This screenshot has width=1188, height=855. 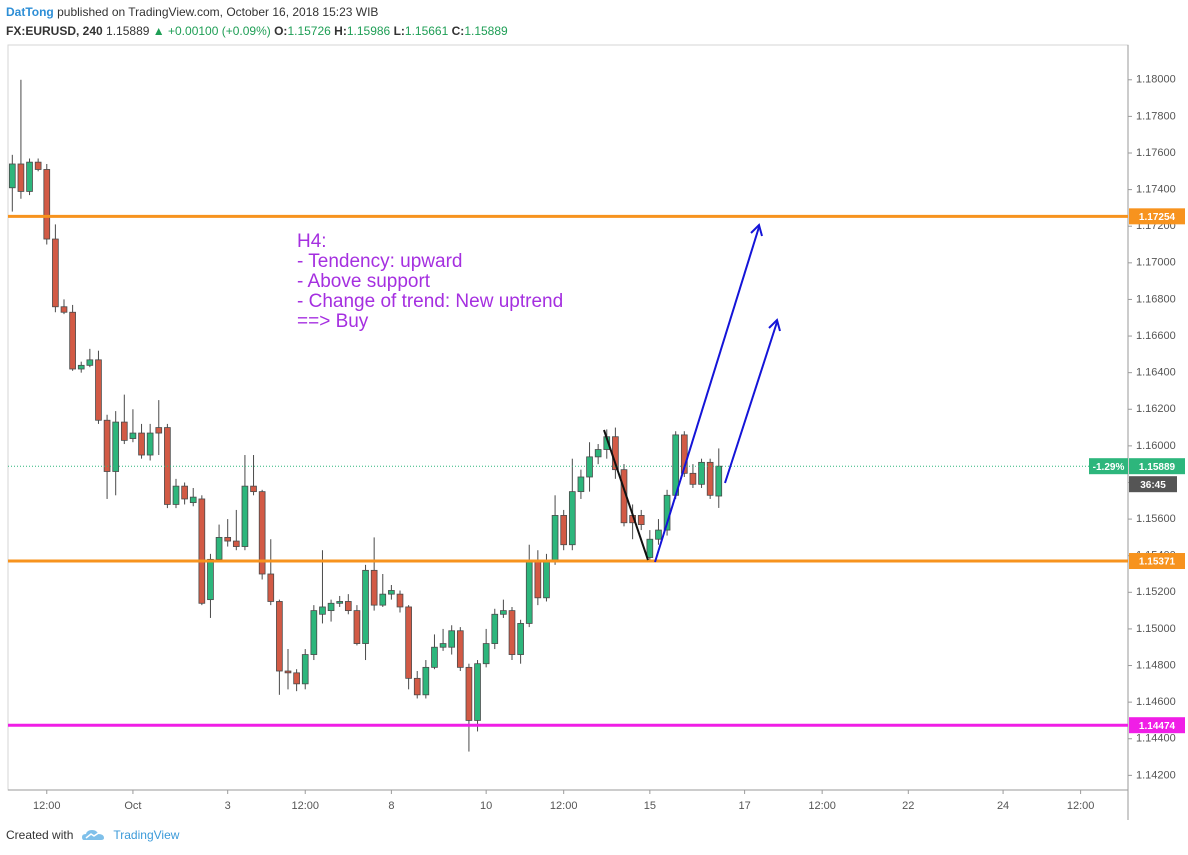 I want to click on y-tick-label: 1.16800, so click(x=1156, y=299).